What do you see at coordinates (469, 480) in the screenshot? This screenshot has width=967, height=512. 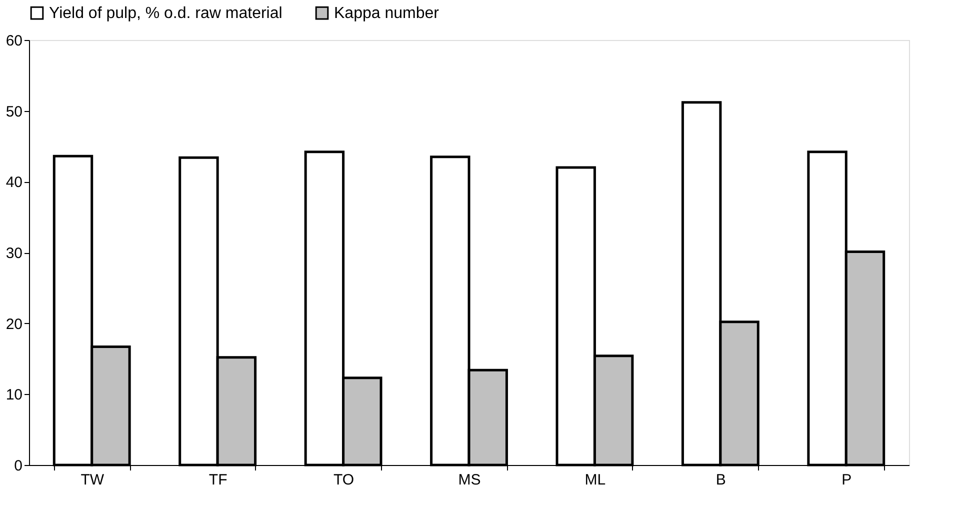 I see `x-tick-label: MS` at bounding box center [469, 480].